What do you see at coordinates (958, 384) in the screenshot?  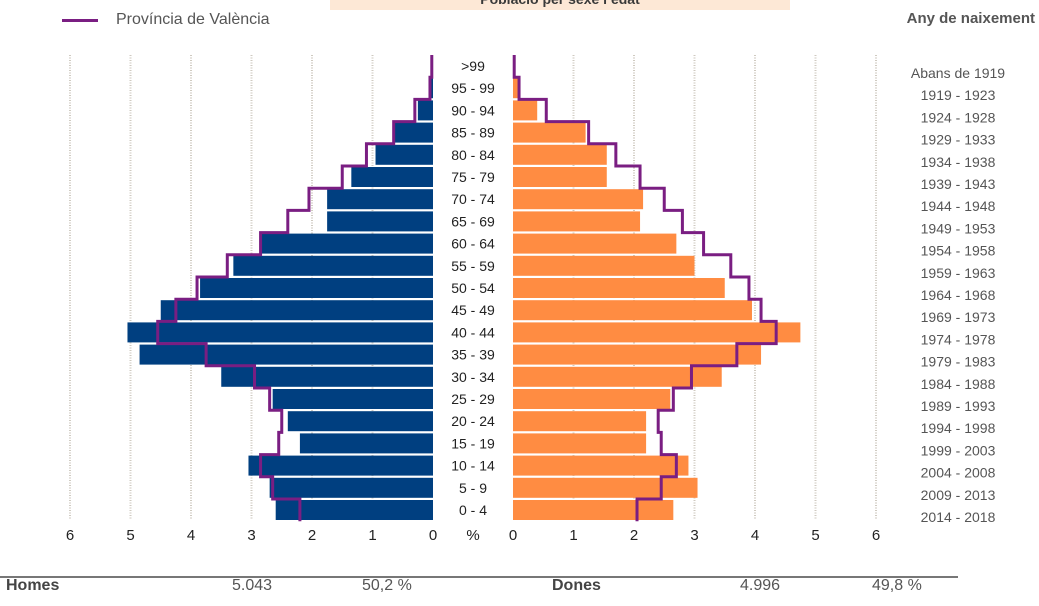 I see `birth-year-label: 1984 - 1988` at bounding box center [958, 384].